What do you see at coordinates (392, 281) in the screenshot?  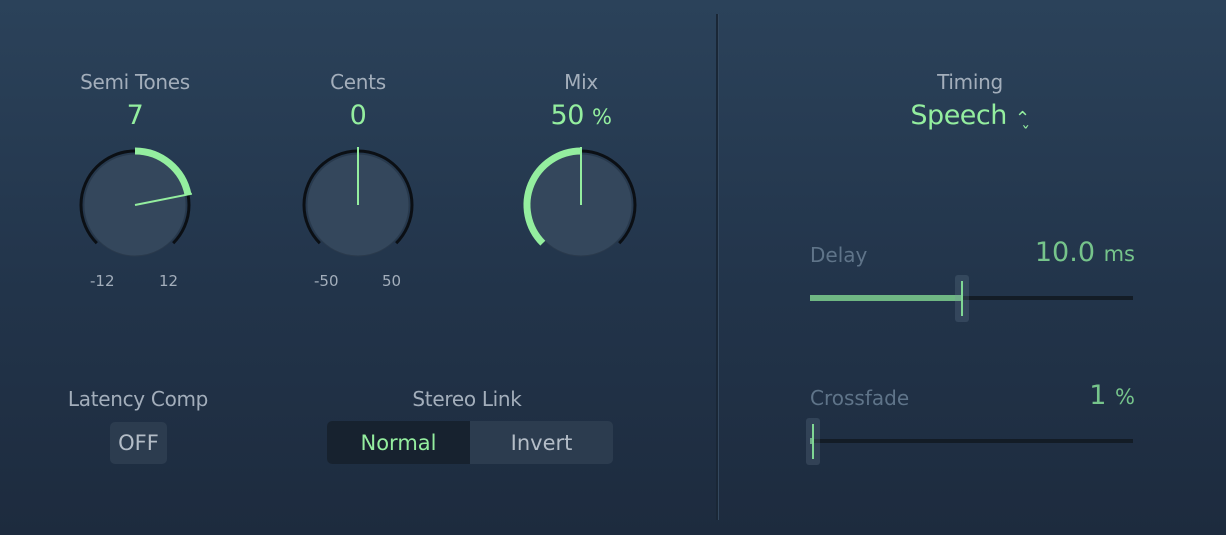 I see `cents-max: 50` at bounding box center [392, 281].